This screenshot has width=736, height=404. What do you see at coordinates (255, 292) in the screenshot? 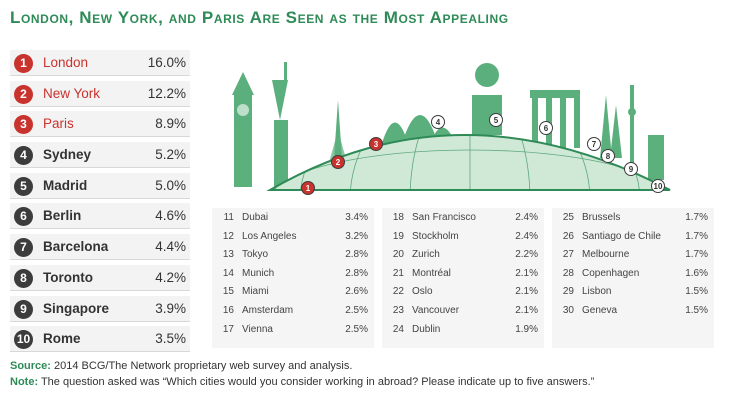
I see `city-name: Miami` at bounding box center [255, 292].